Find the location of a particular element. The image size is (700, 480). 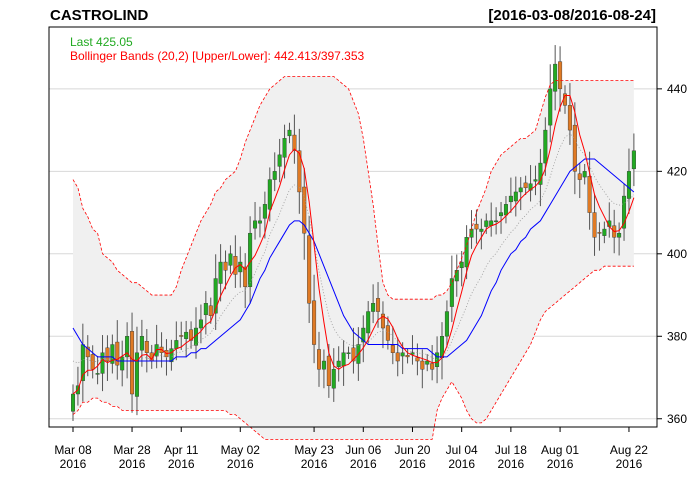

y-tick-label: 380 is located at coordinates (677, 336).